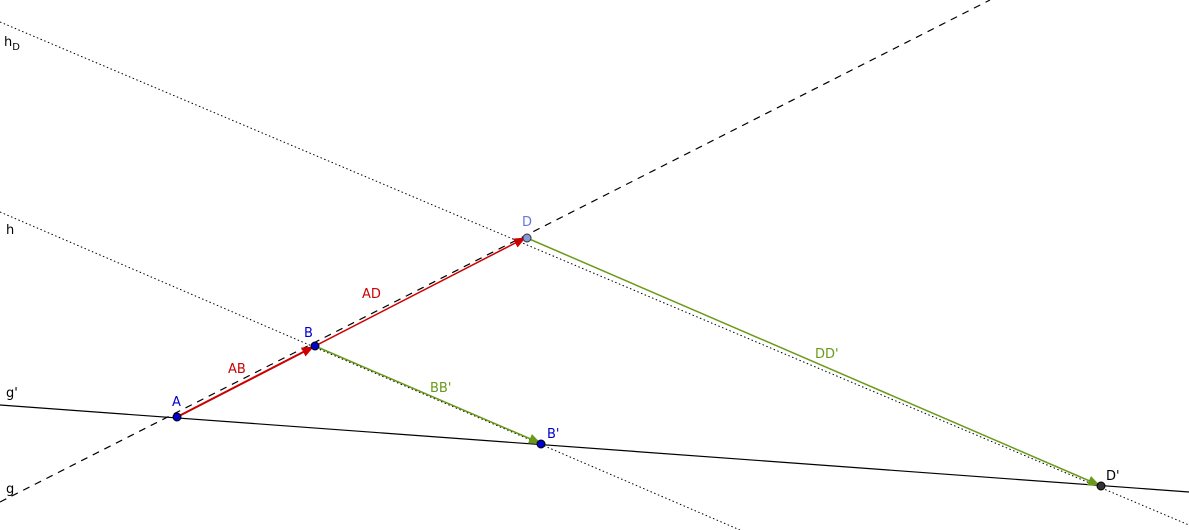 This screenshot has height=530, width=1189. Describe the element at coordinates (10, 230) in the screenshot. I see `label-line-h: h` at that location.